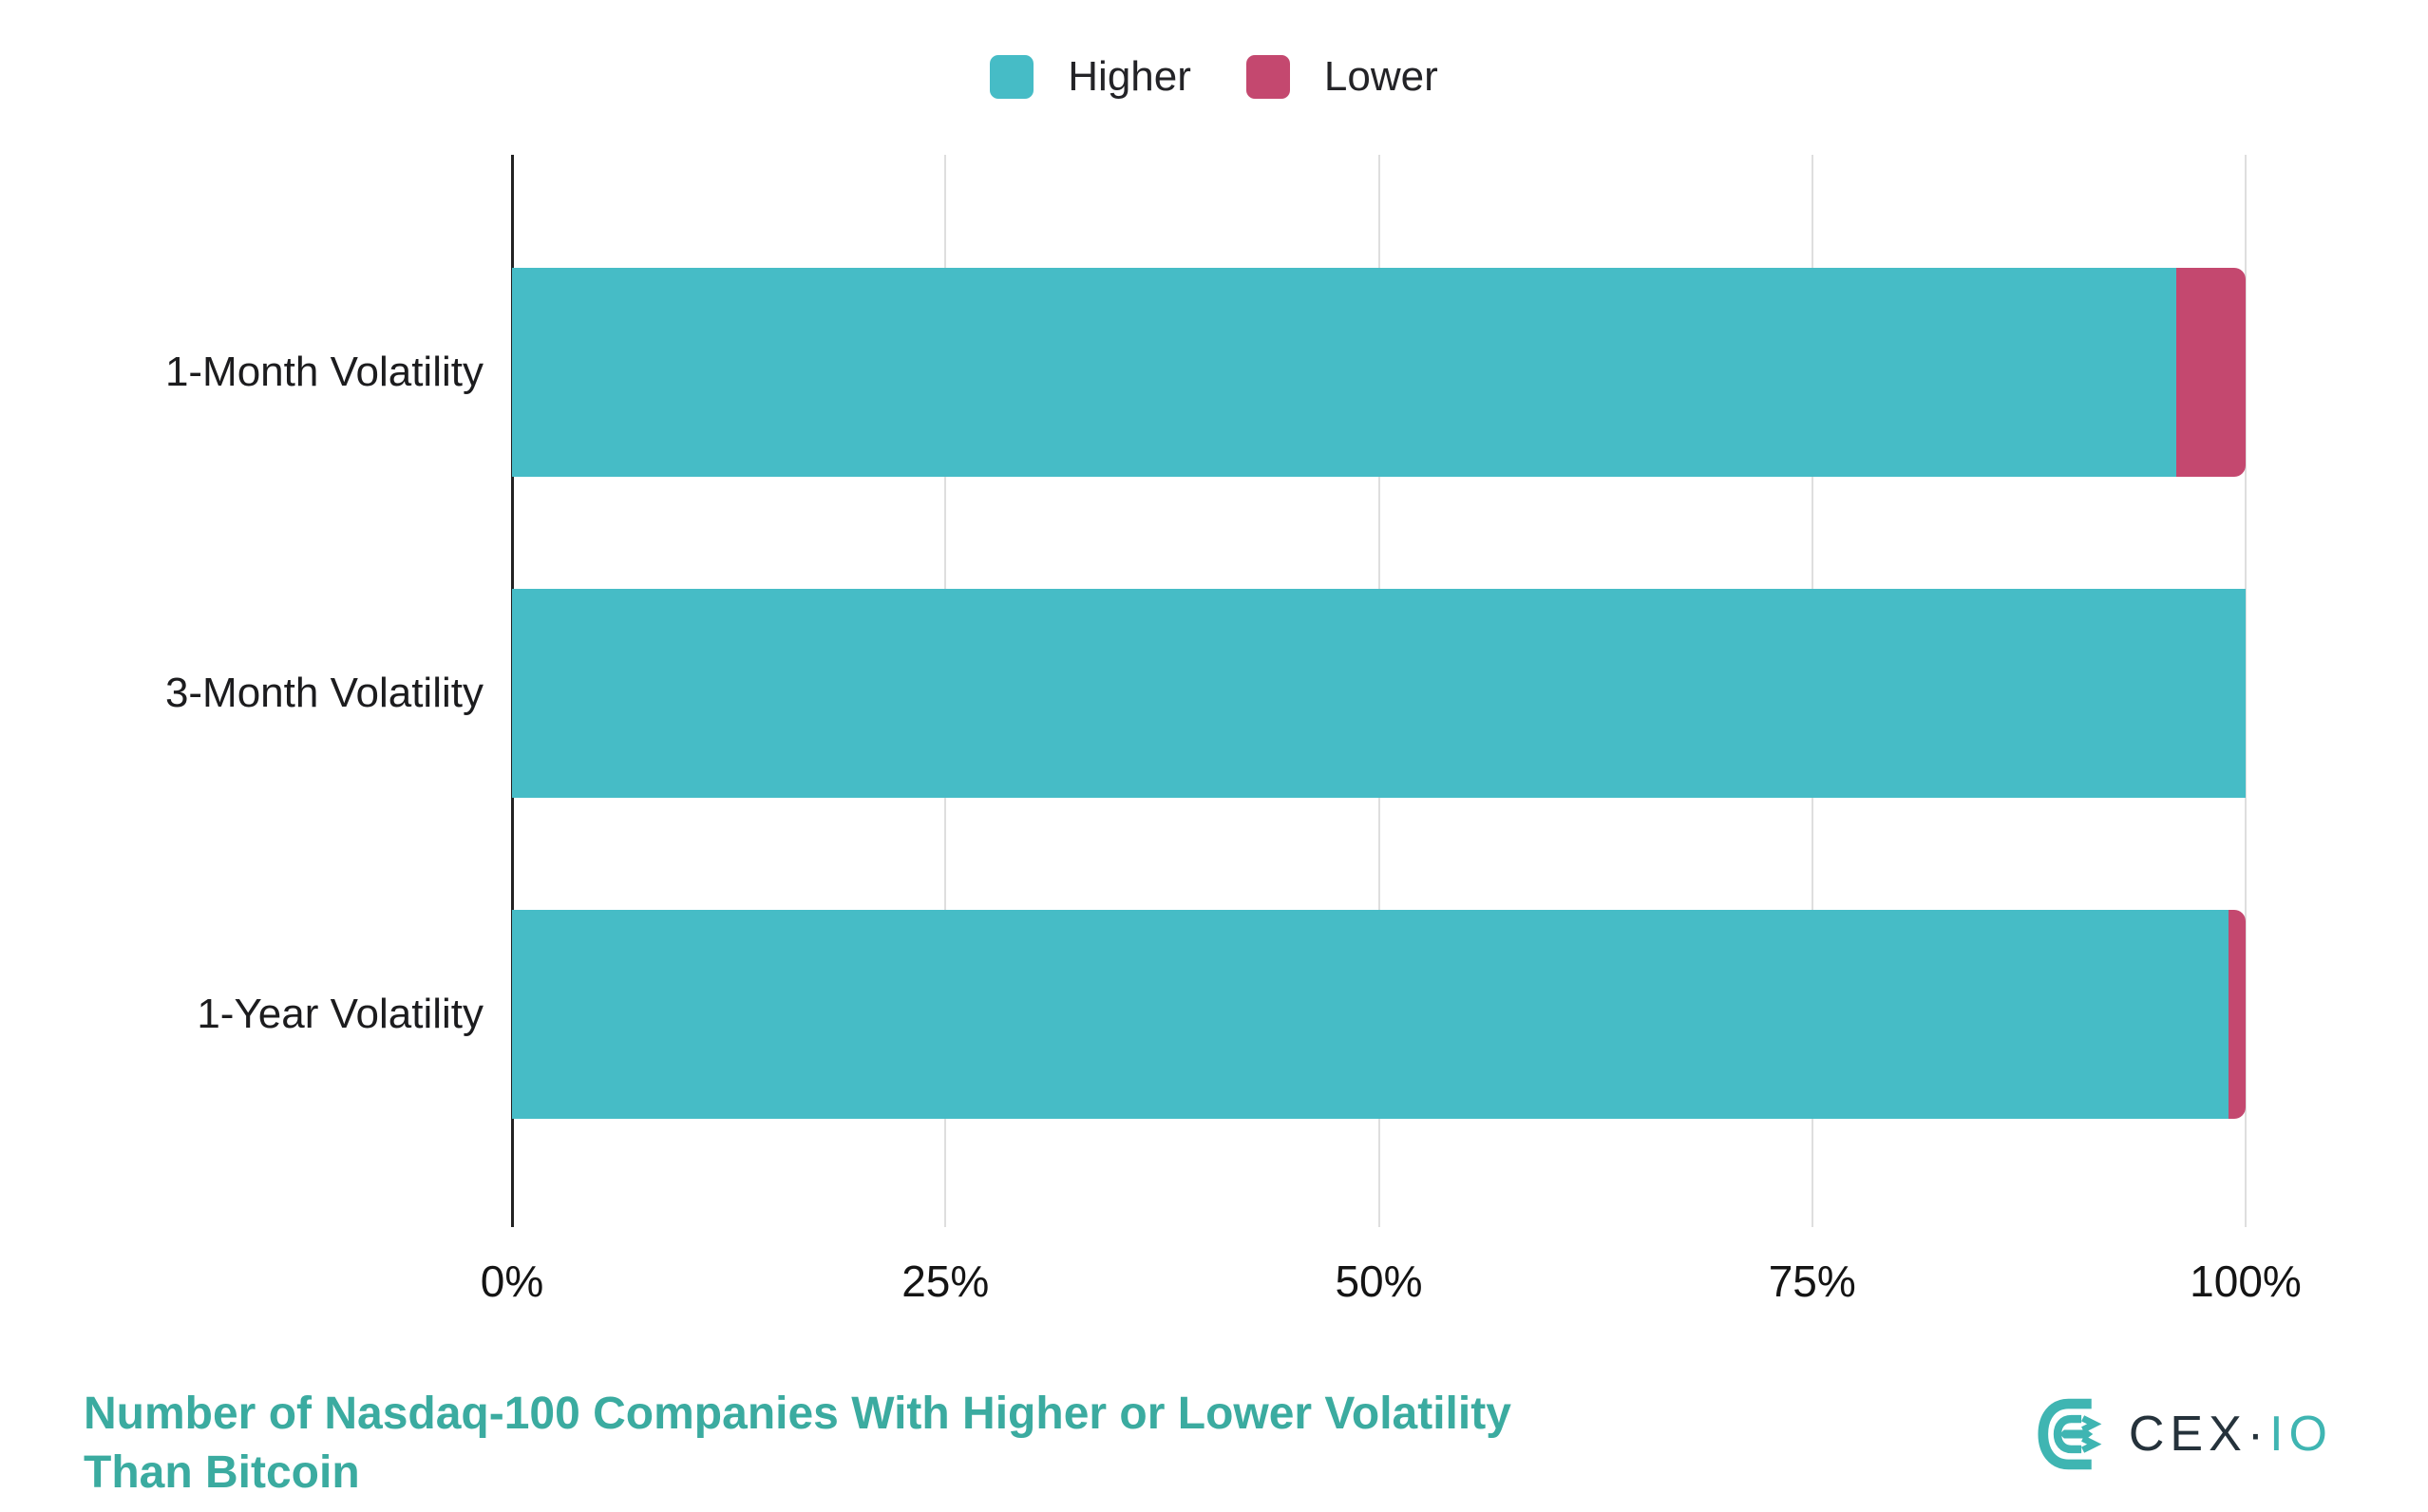 The image size is (2428, 1512). Describe the element at coordinates (512, 1282) in the screenshot. I see `x-tick-label-0: 0%` at that location.